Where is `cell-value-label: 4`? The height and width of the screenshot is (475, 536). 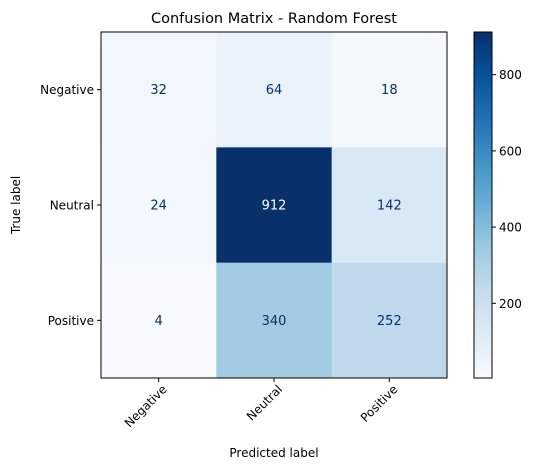 cell-value-label: 4 is located at coordinates (159, 321).